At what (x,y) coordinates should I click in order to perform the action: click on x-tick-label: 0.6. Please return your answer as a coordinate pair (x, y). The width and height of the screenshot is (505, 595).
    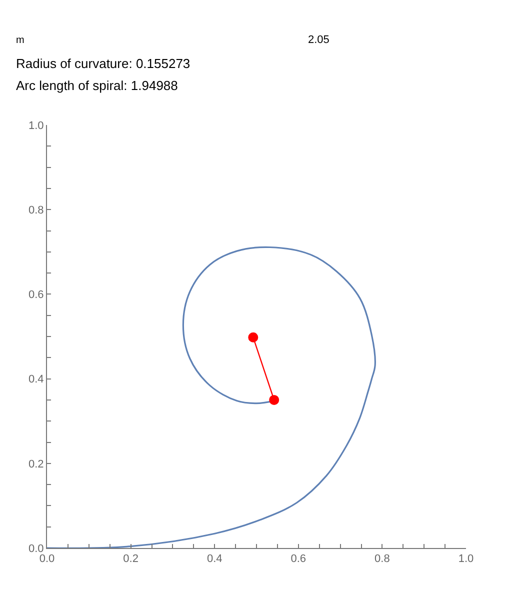
    Looking at the image, I should click on (298, 559).